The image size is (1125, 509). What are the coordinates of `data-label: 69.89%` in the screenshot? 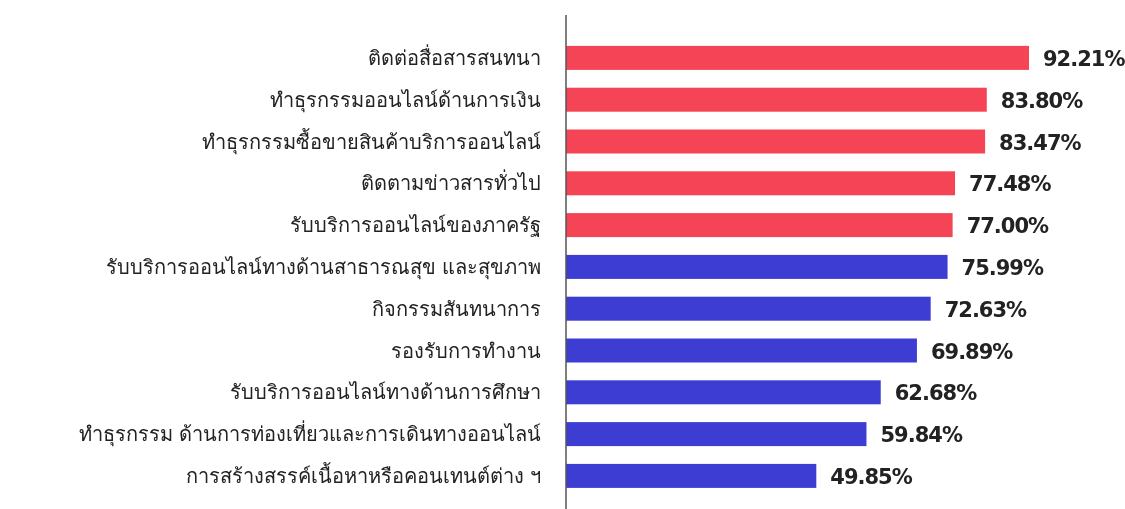 It's located at (972, 351).